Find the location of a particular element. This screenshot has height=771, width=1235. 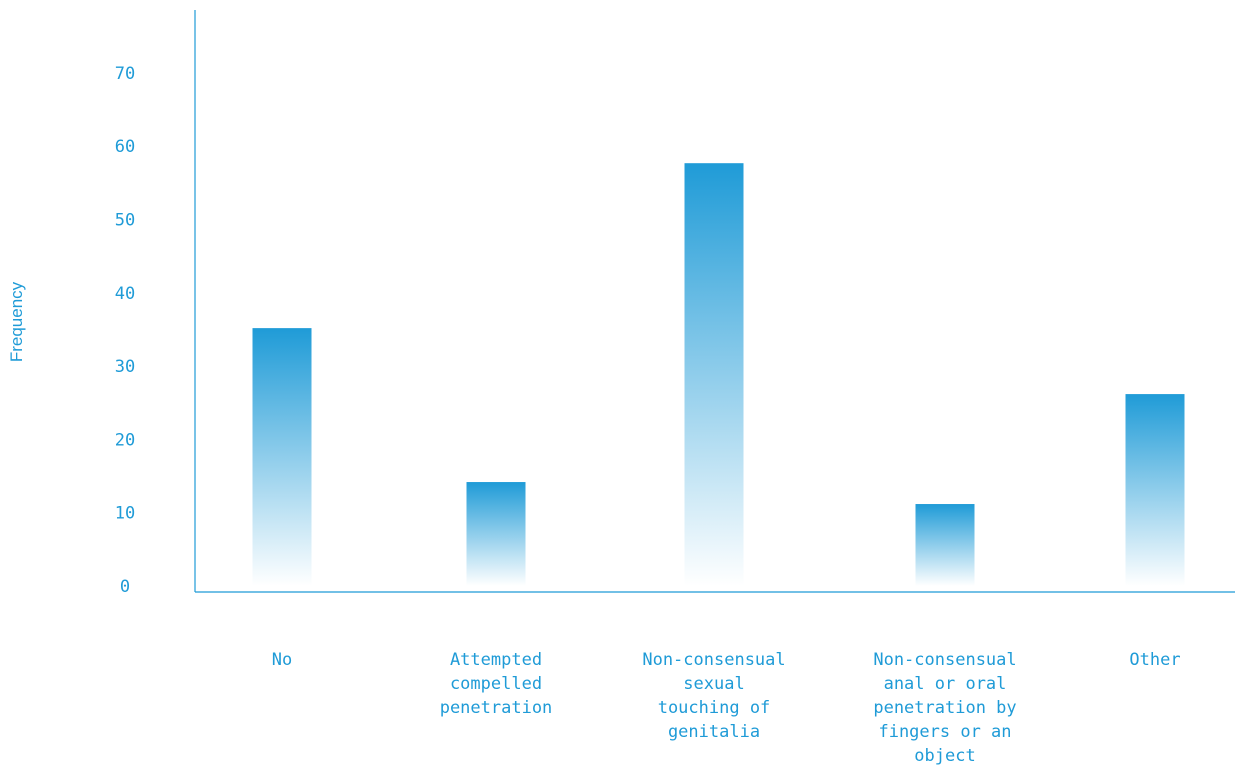

y-tick-label: 70 is located at coordinates (125, 74).